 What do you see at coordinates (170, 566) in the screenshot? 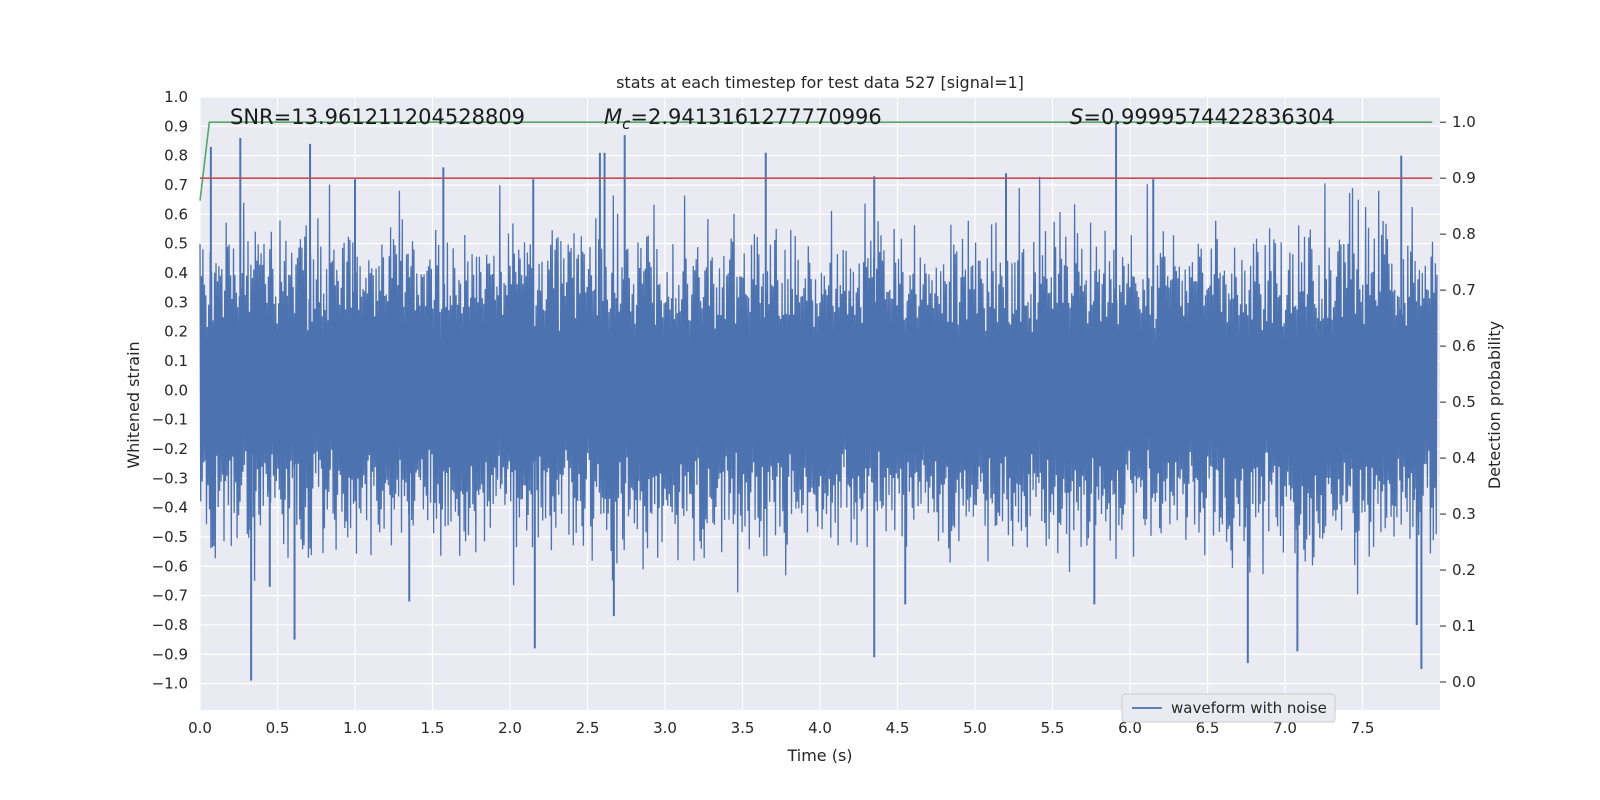
I see `y-tick-label-16: −0.6` at bounding box center [170, 566].